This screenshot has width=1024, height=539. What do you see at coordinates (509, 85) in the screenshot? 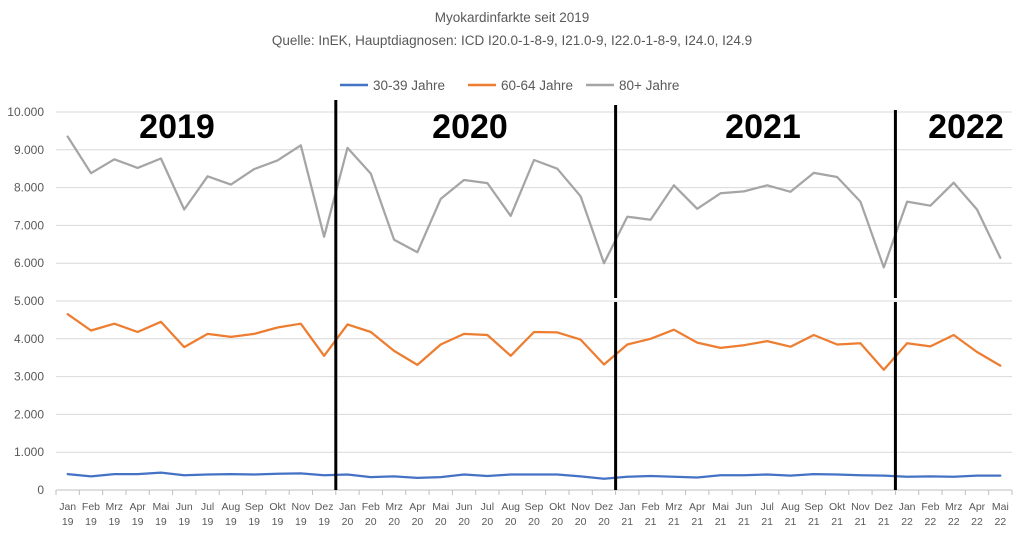
I see `legend: 30-39 Jahre 60-64 Jahre 80+ Jahre` at bounding box center [509, 85].